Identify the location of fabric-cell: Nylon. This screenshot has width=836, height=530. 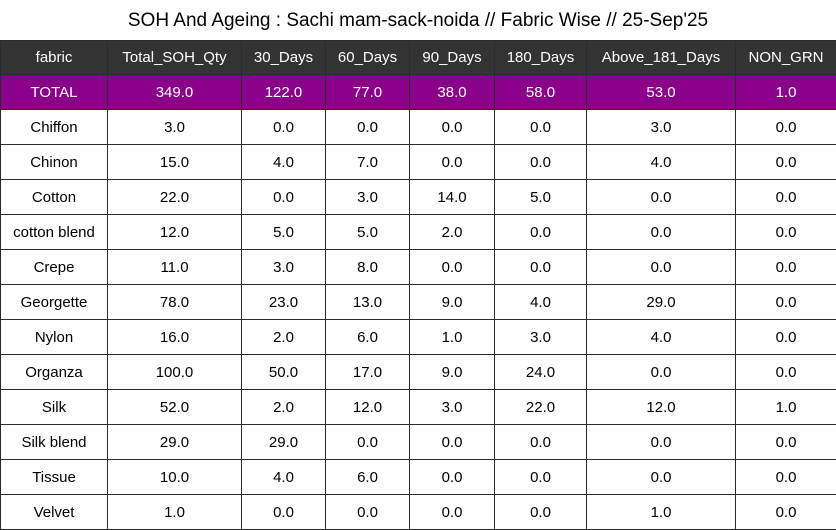
(54, 337).